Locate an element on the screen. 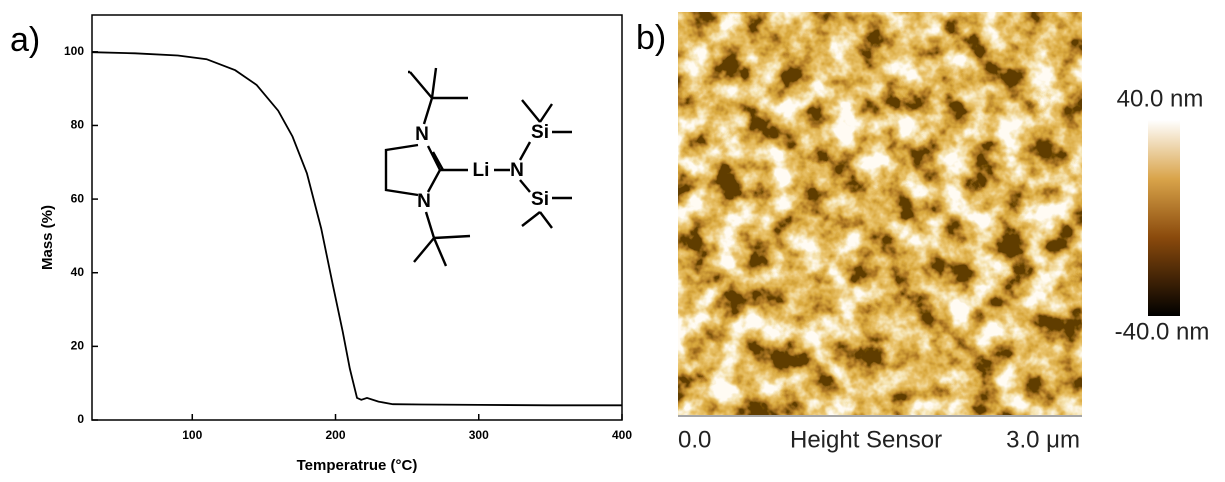 This screenshot has width=1225, height=482. structure: N N Li N Si Si is located at coordinates (478, 167).